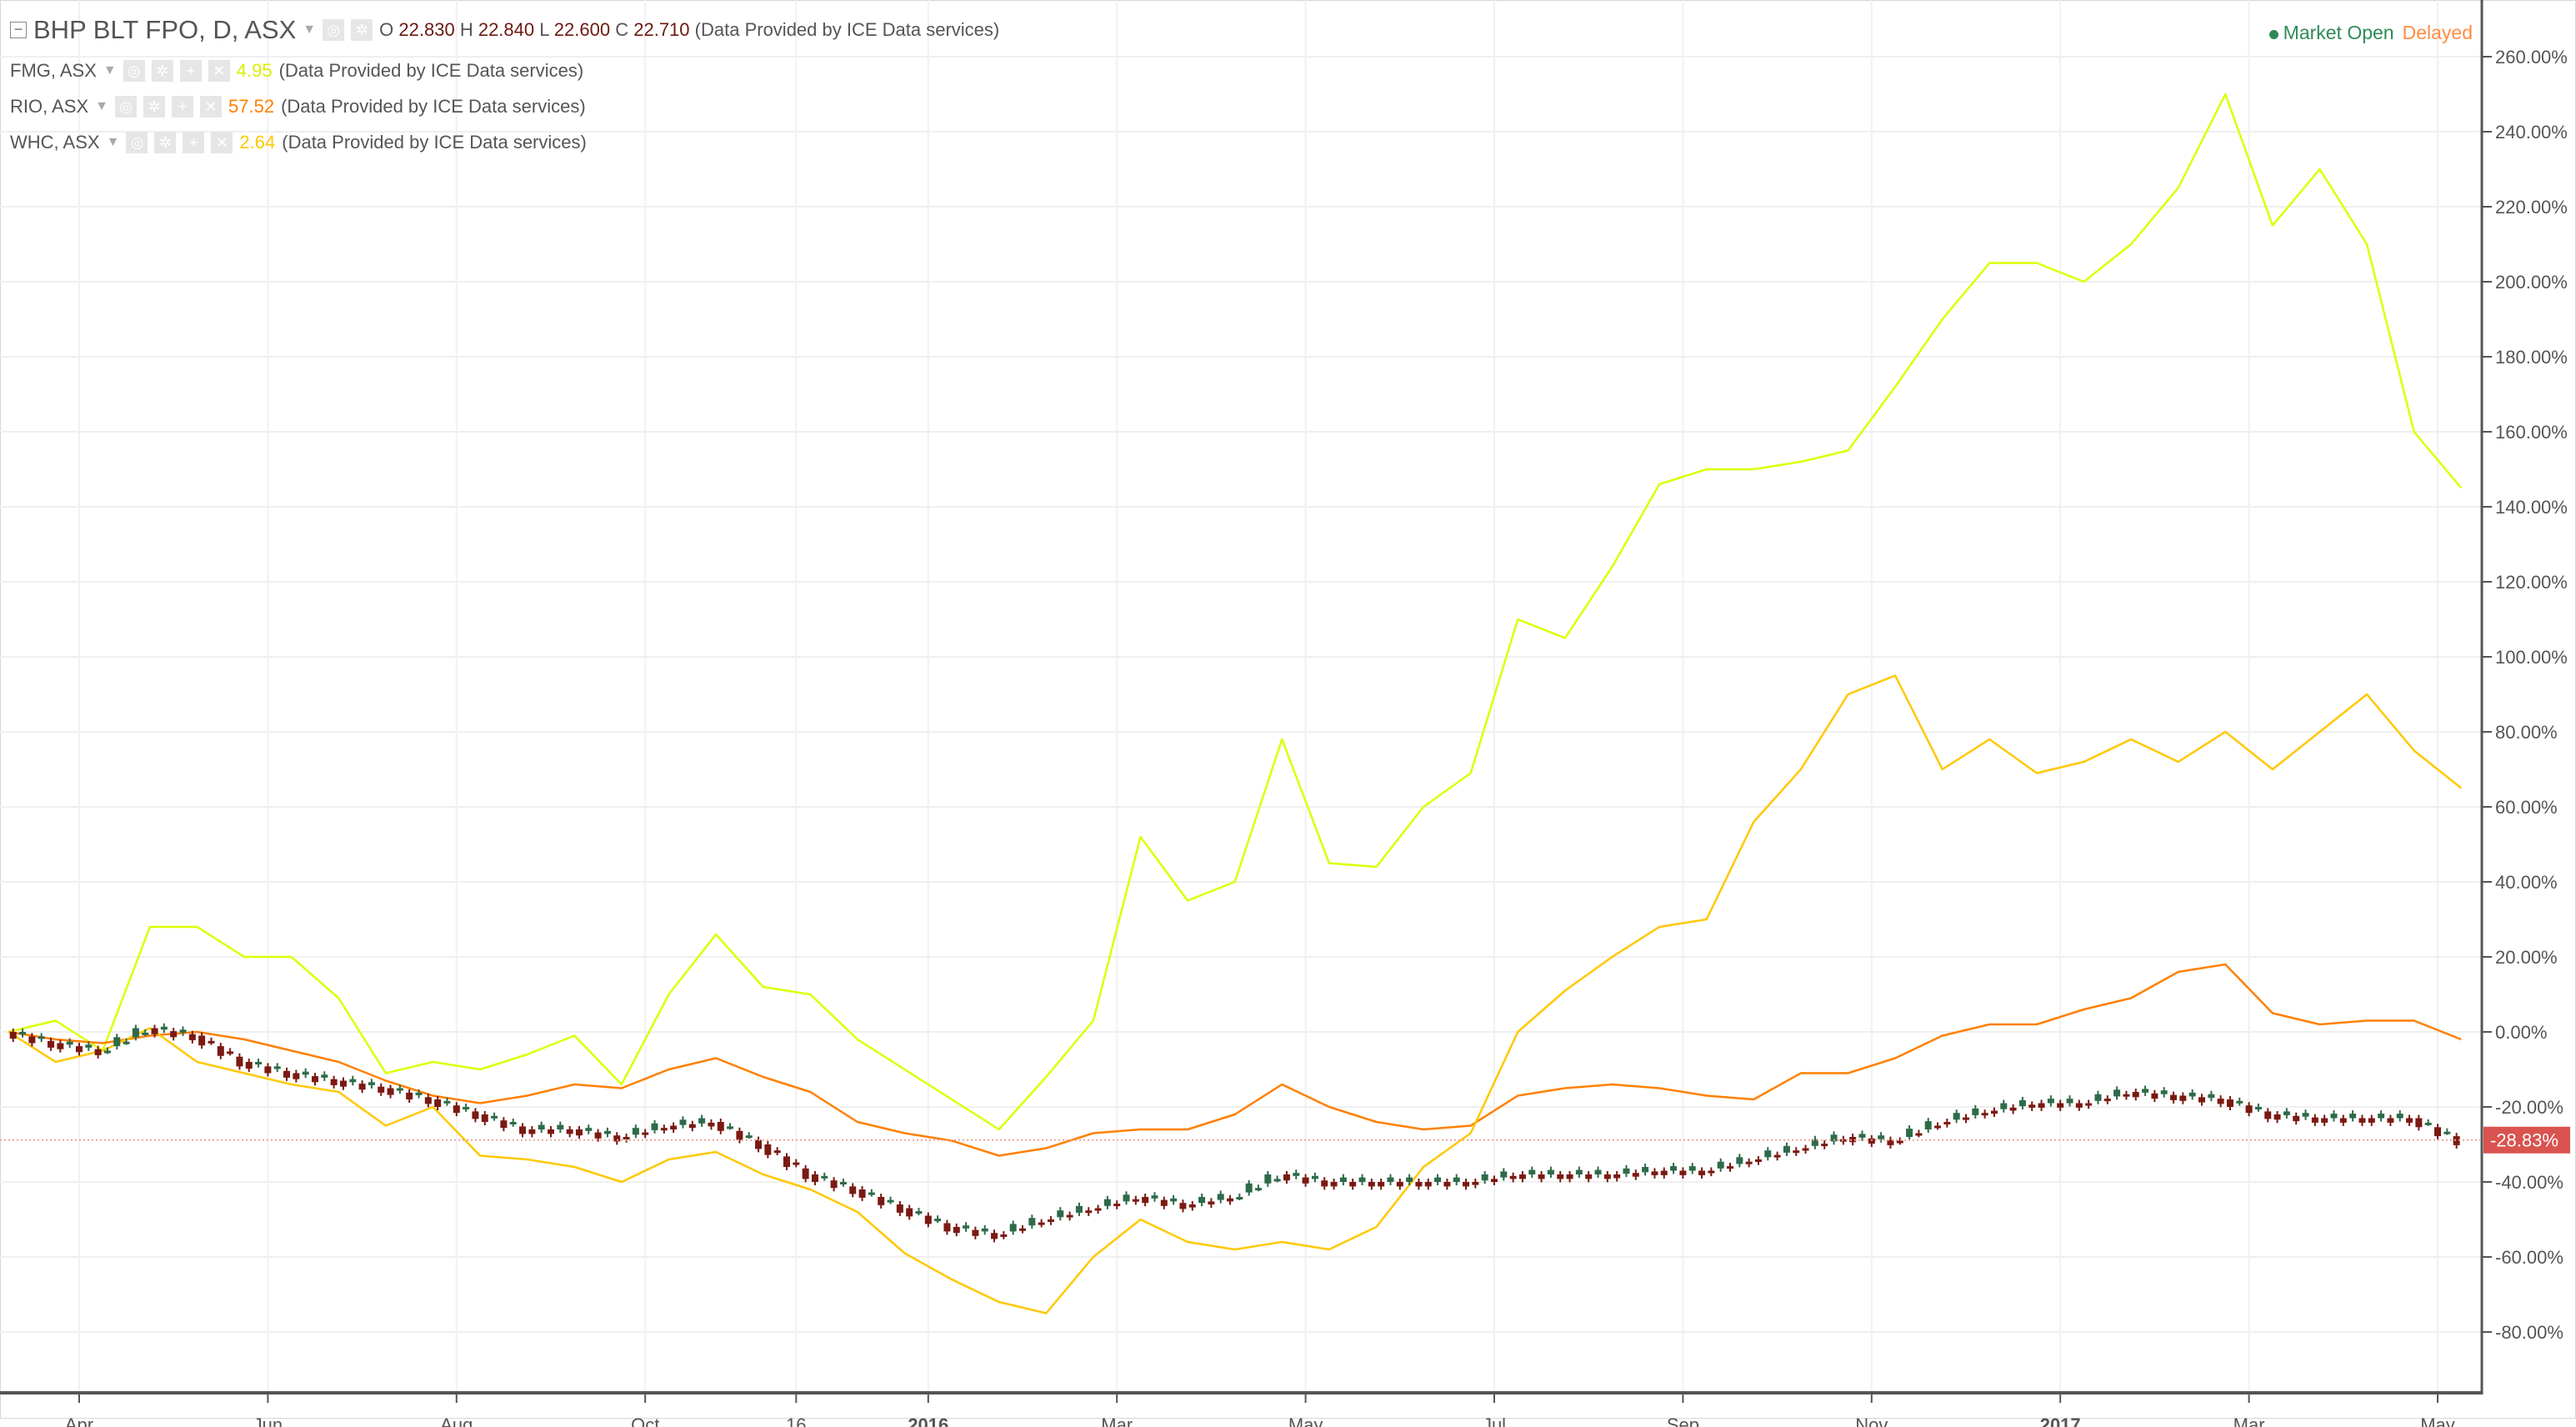 The image size is (2576, 1427). Describe the element at coordinates (2532, 57) in the screenshot. I see `y-tick-label: 260.00%` at that location.